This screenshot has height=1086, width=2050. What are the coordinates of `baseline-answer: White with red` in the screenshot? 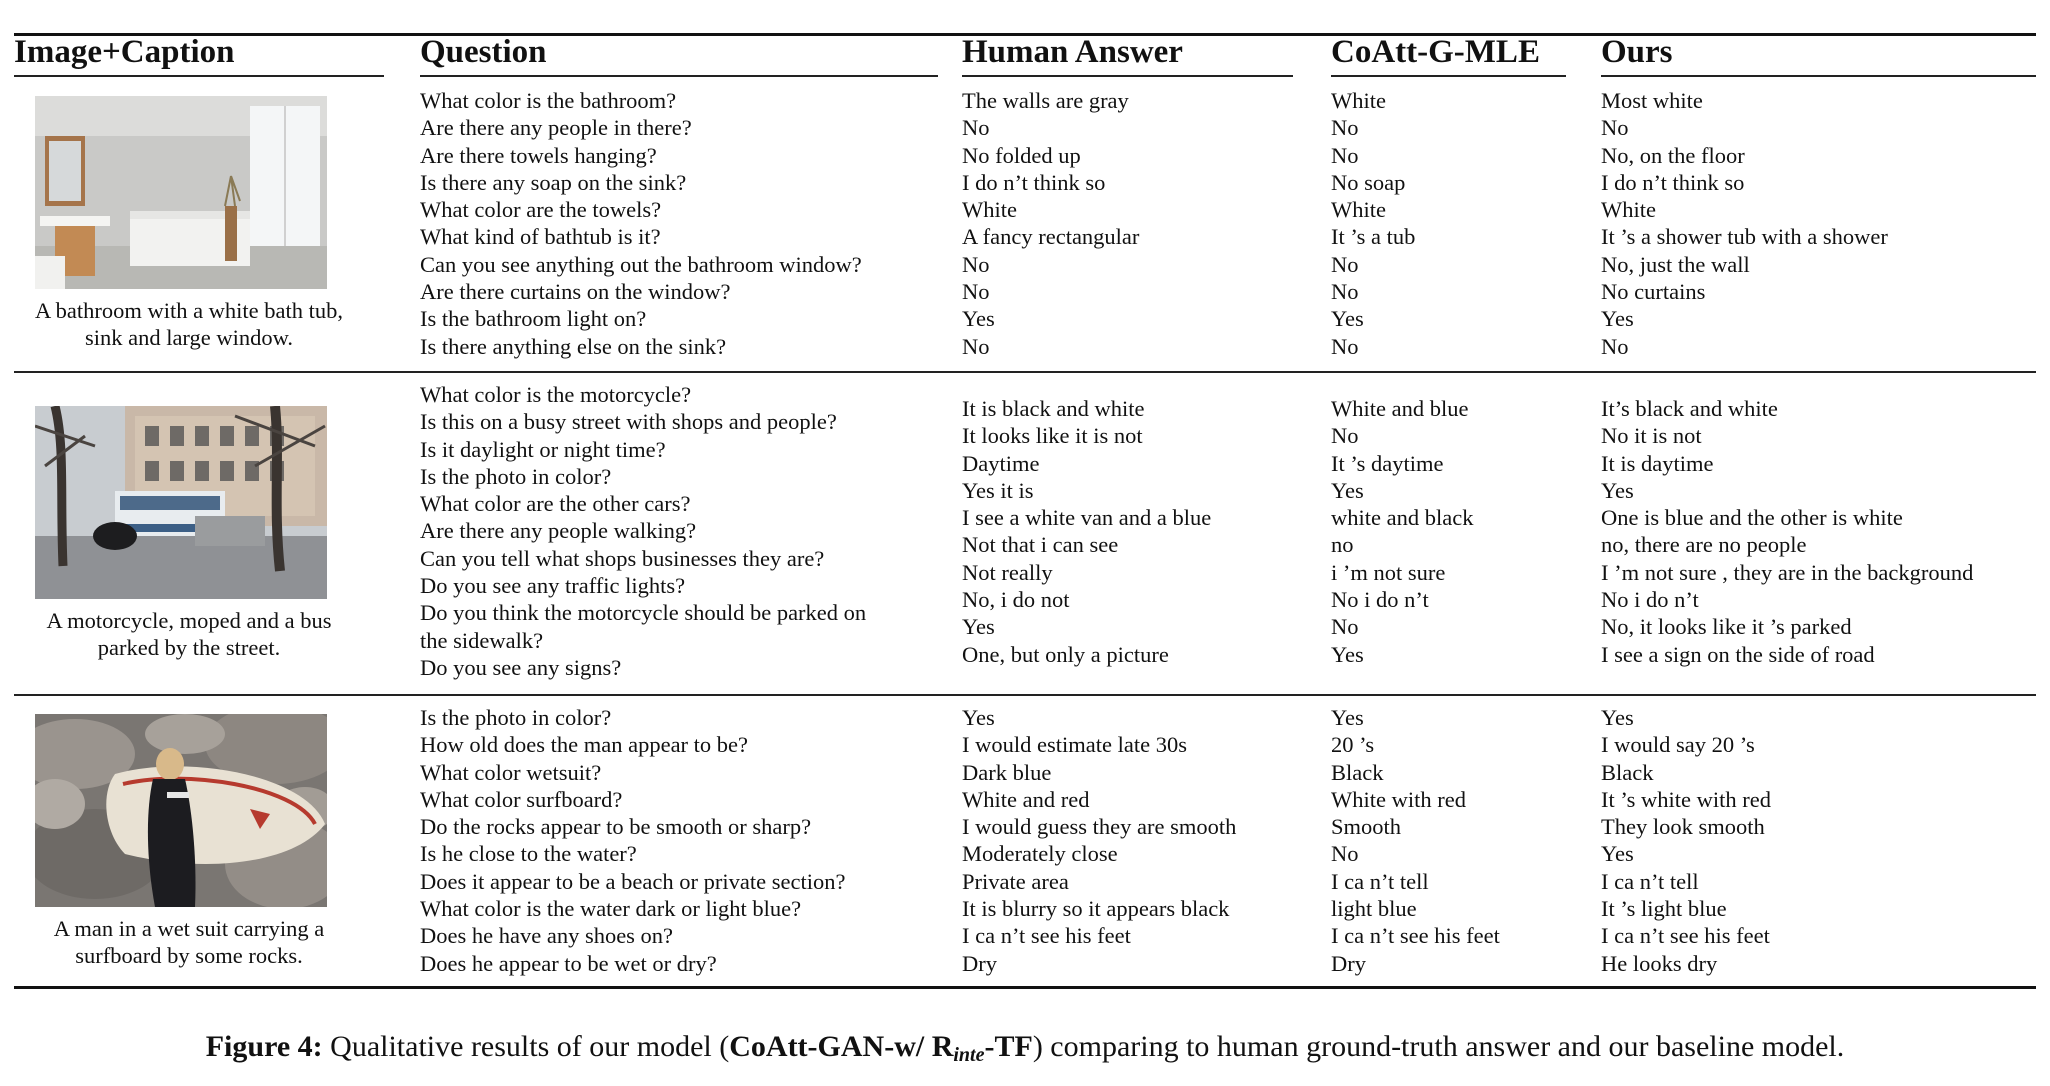 It's located at (1398, 799).